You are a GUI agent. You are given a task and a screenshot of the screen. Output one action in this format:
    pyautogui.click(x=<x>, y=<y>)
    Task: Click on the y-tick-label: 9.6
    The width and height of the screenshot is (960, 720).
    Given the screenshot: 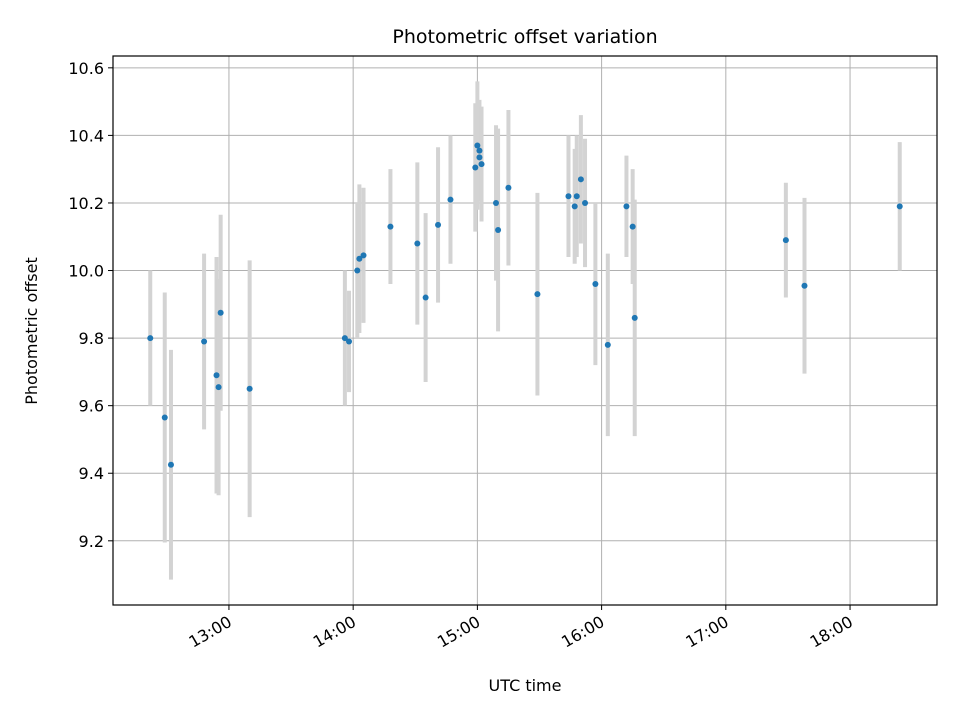 What is the action you would take?
    pyautogui.click(x=91, y=406)
    